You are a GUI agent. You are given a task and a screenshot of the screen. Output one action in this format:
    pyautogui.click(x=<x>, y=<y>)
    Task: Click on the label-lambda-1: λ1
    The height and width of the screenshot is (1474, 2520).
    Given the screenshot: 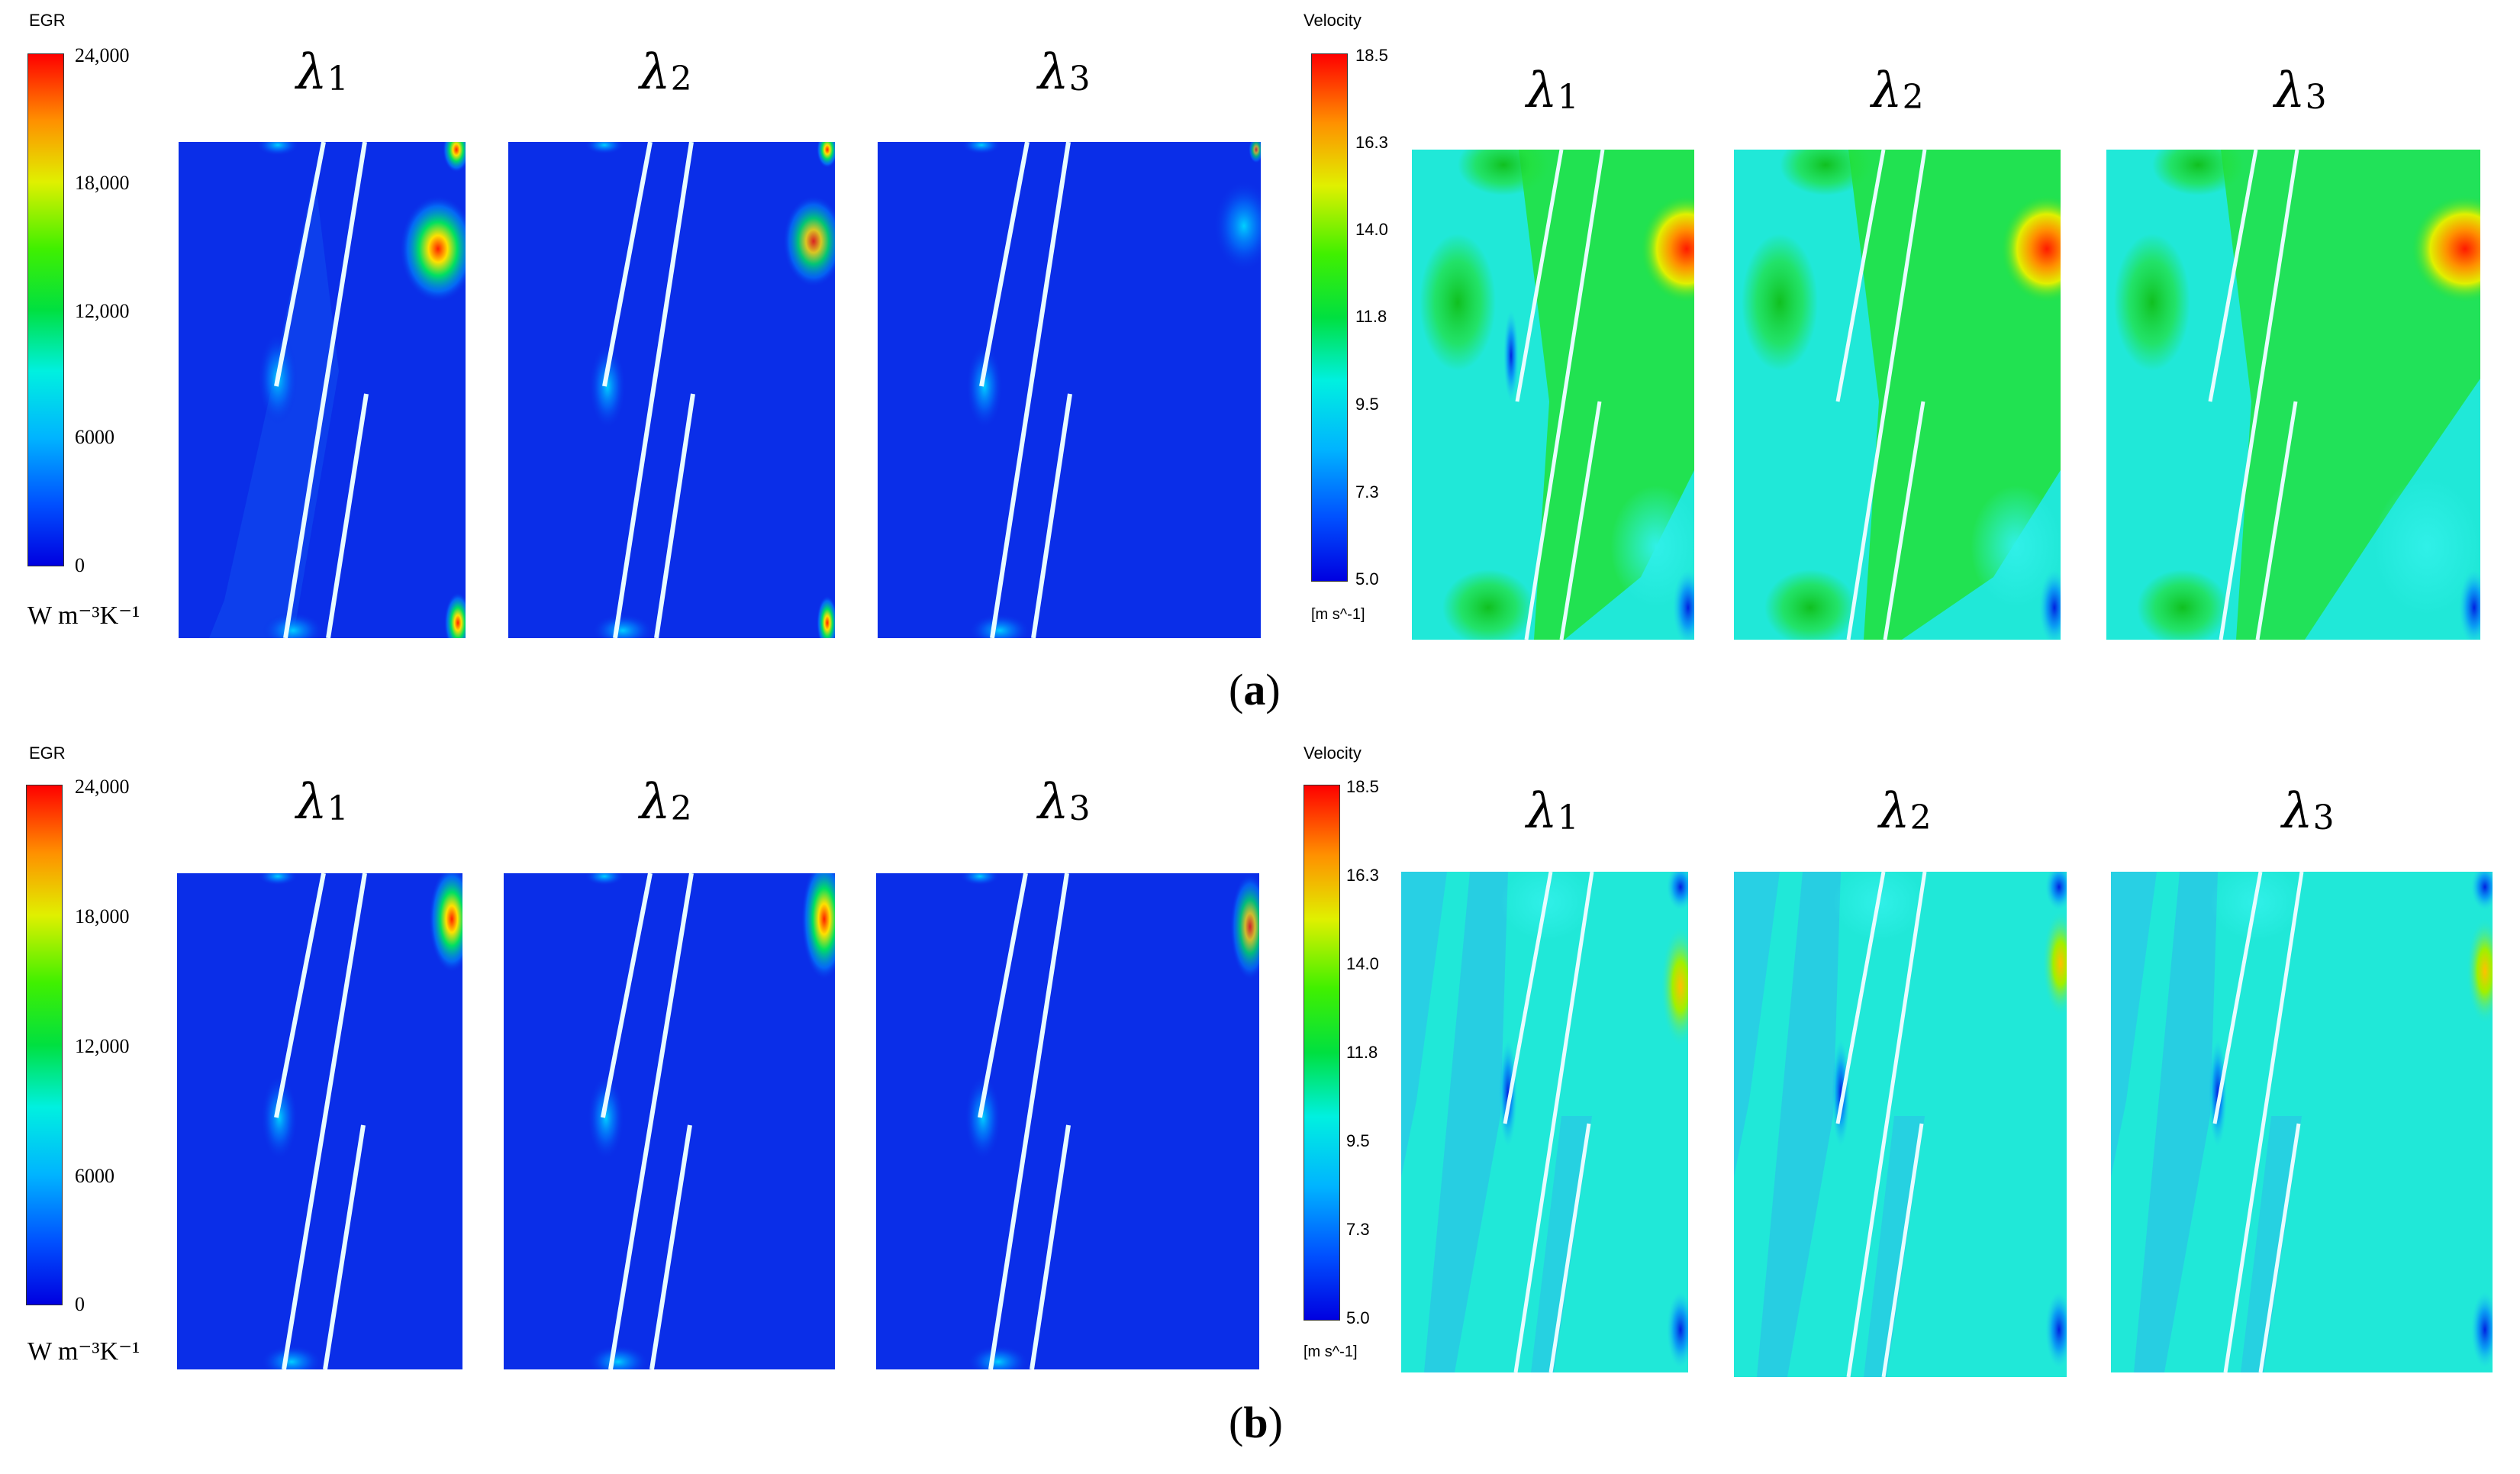 What is the action you would take?
    pyautogui.click(x=322, y=72)
    